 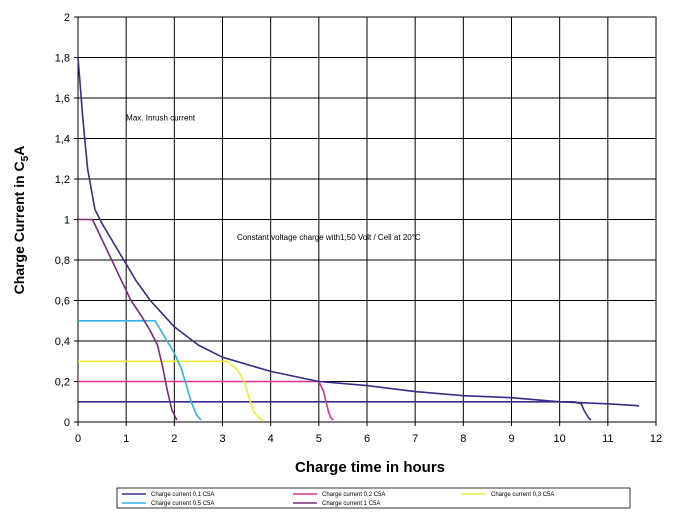 What do you see at coordinates (370, 467) in the screenshot?
I see `x-axis-title: Charge time in hours` at bounding box center [370, 467].